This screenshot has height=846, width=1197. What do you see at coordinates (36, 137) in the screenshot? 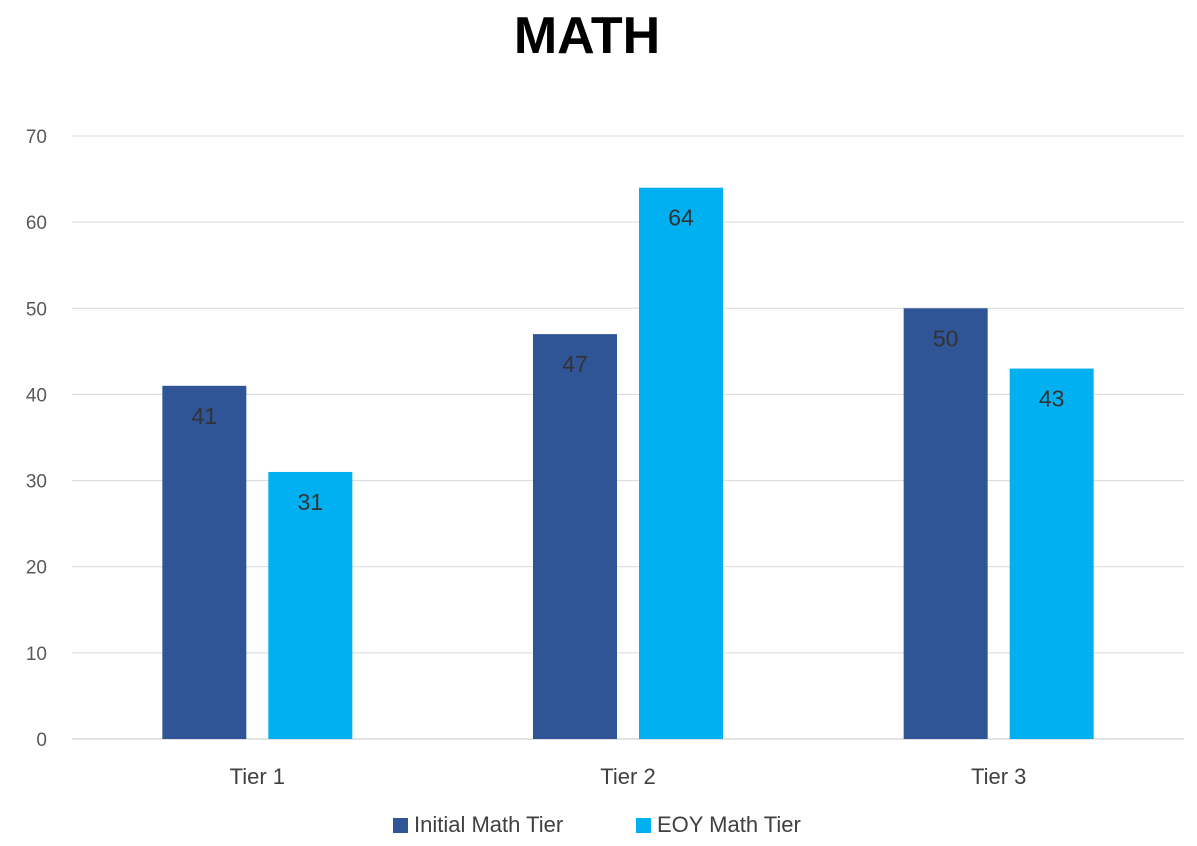
I see `y-tick-label: 70` at bounding box center [36, 137].